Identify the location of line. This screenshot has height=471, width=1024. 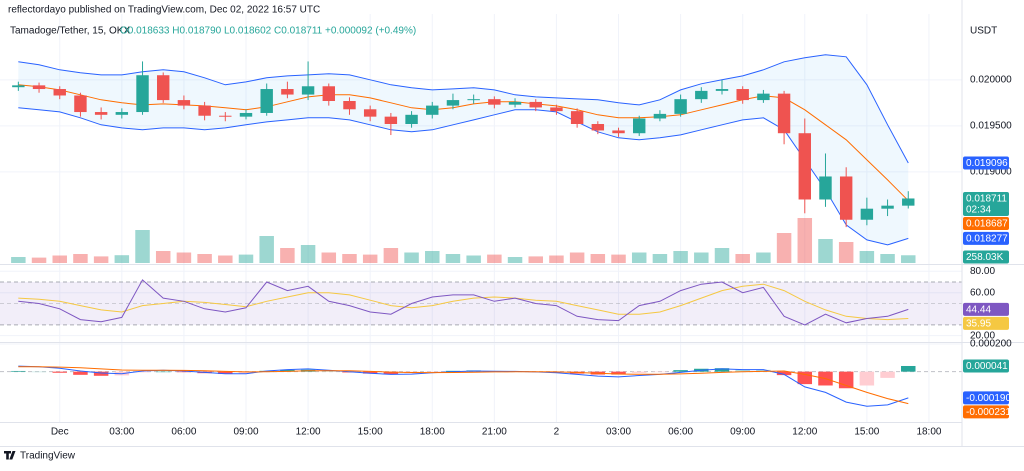
(463, 302).